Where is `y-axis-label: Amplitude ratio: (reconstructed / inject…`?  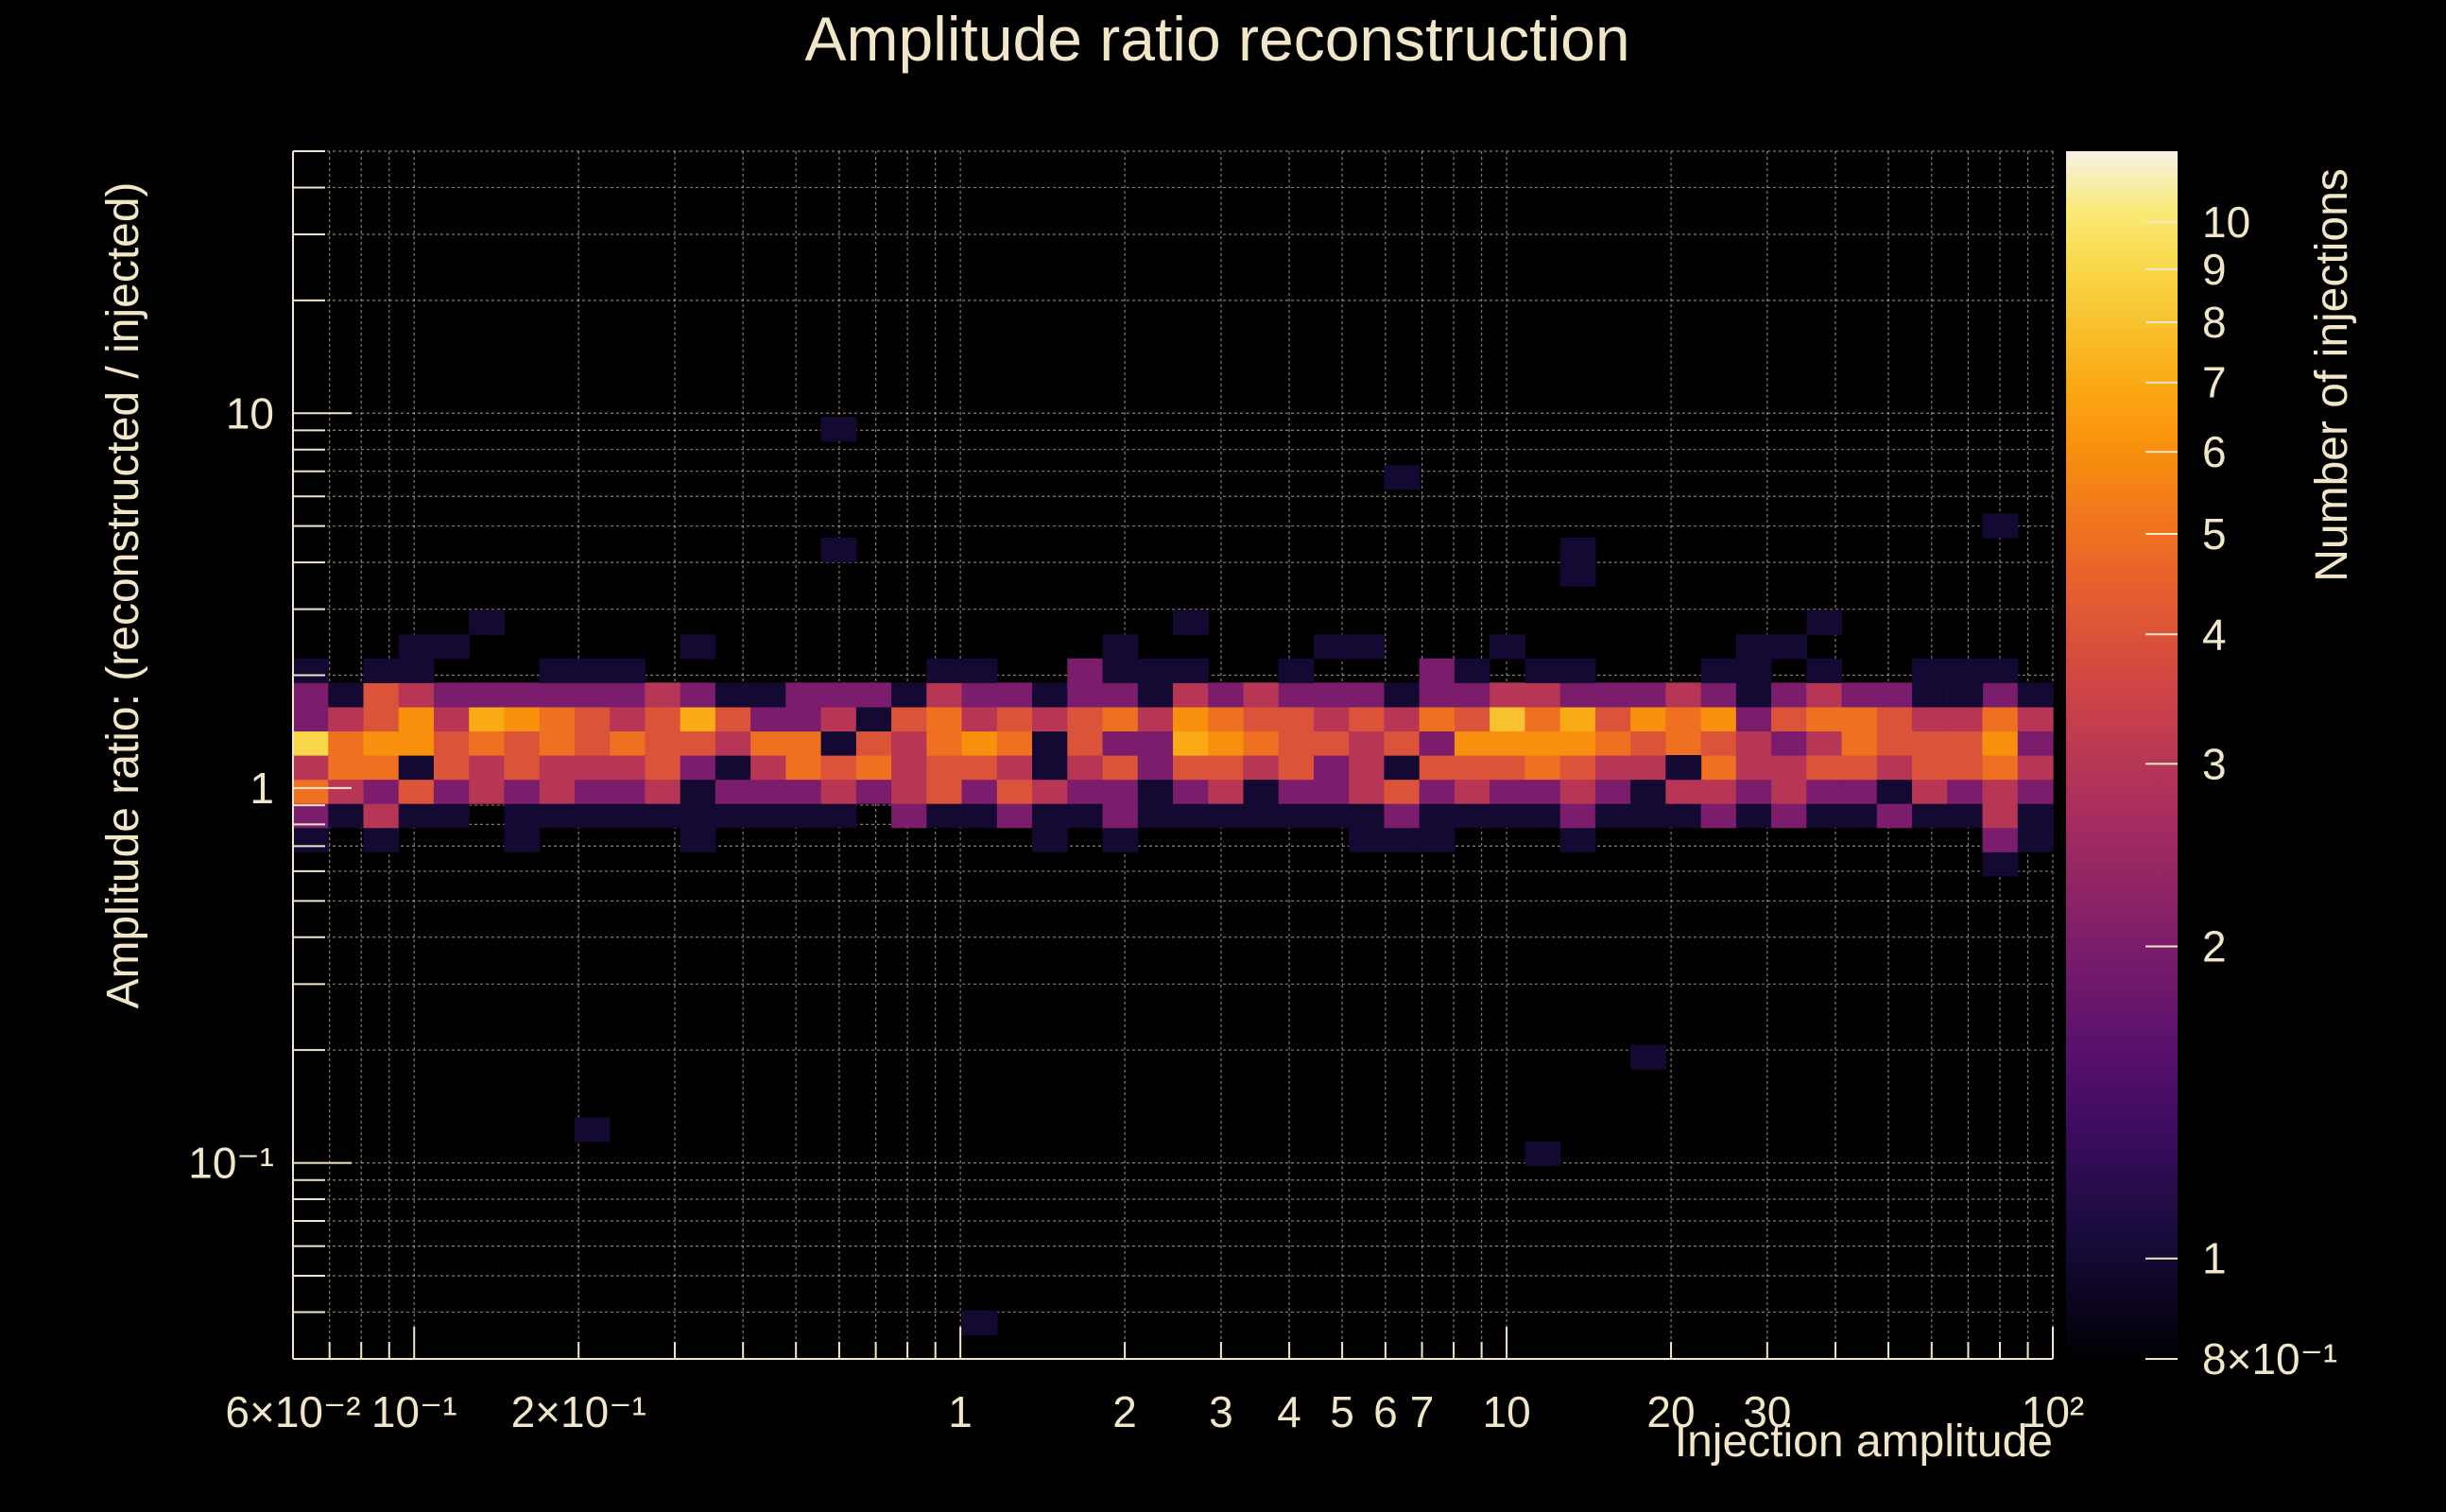 y-axis-label: Amplitude ratio: (reconstructed / inject… is located at coordinates (123, 594).